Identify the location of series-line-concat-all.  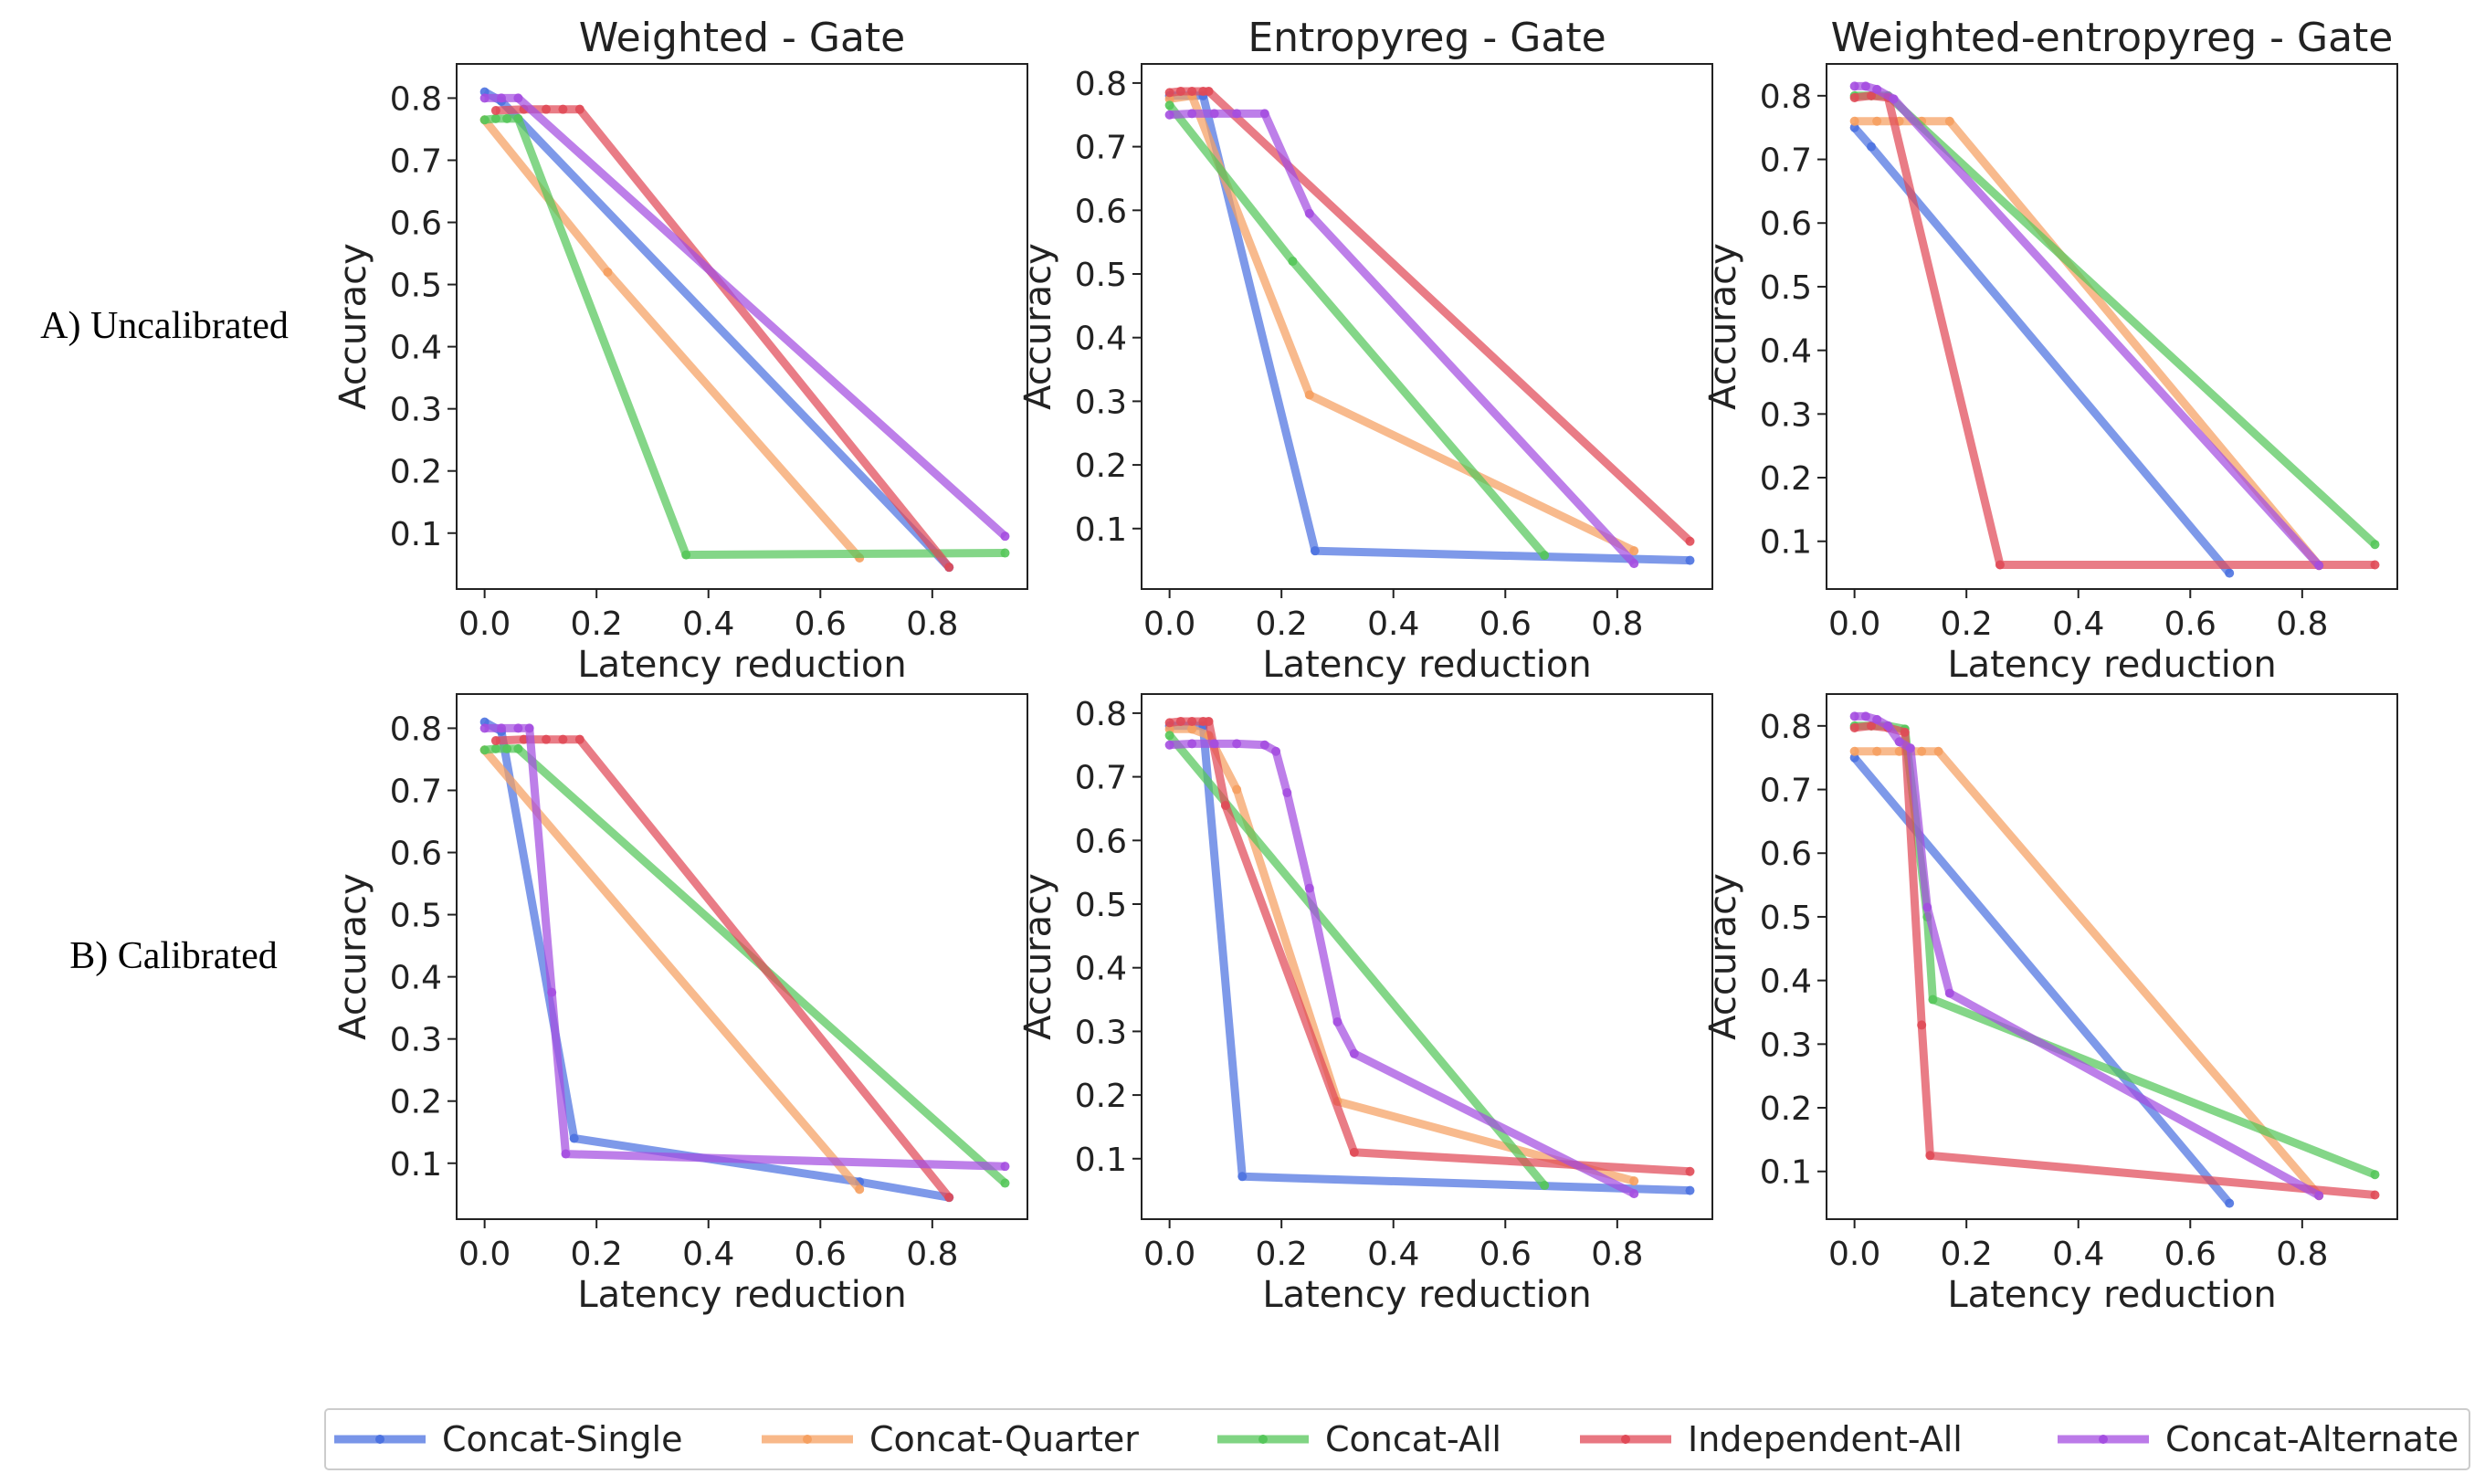
(2115, 950).